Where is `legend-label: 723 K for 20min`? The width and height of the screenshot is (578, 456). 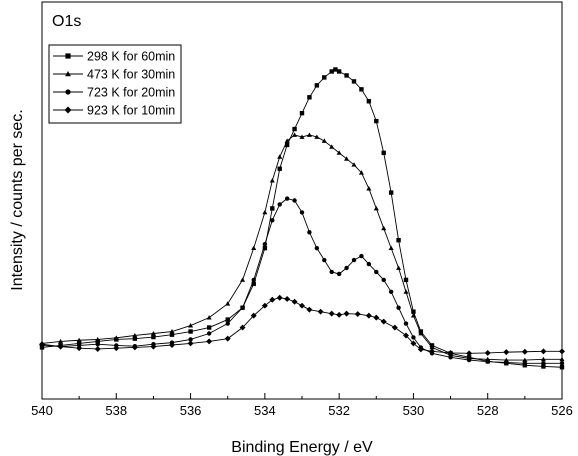
legend-label: 723 K for 20min is located at coordinates (131, 93).